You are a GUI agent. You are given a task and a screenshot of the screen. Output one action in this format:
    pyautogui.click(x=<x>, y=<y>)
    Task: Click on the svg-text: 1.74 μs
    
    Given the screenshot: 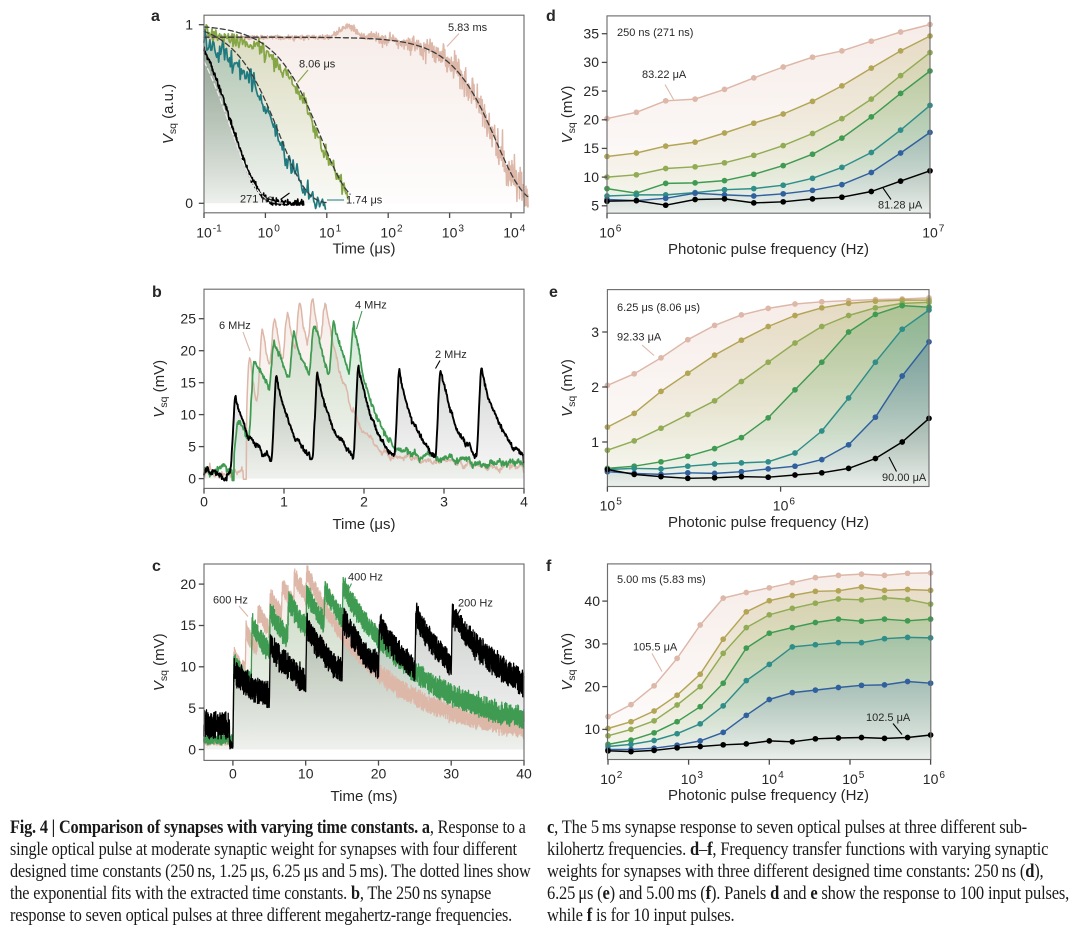 What is the action you would take?
    pyautogui.click(x=364, y=201)
    